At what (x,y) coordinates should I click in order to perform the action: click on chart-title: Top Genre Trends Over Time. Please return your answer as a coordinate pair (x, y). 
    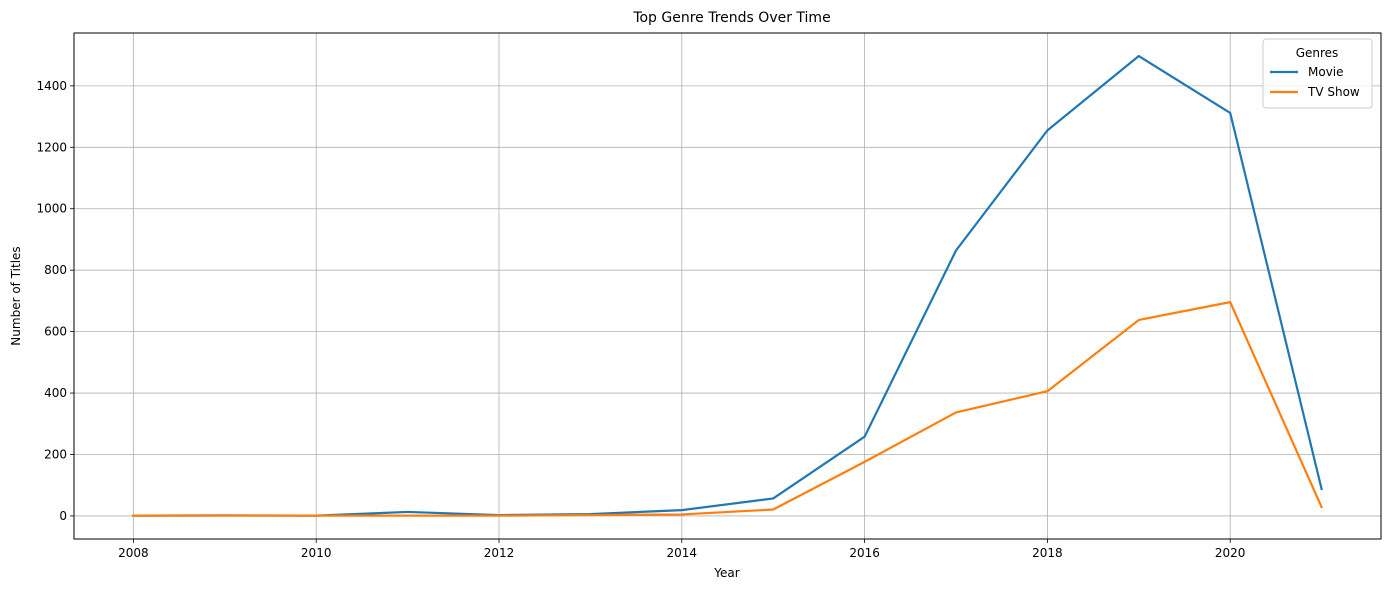
    Looking at the image, I should click on (731, 18).